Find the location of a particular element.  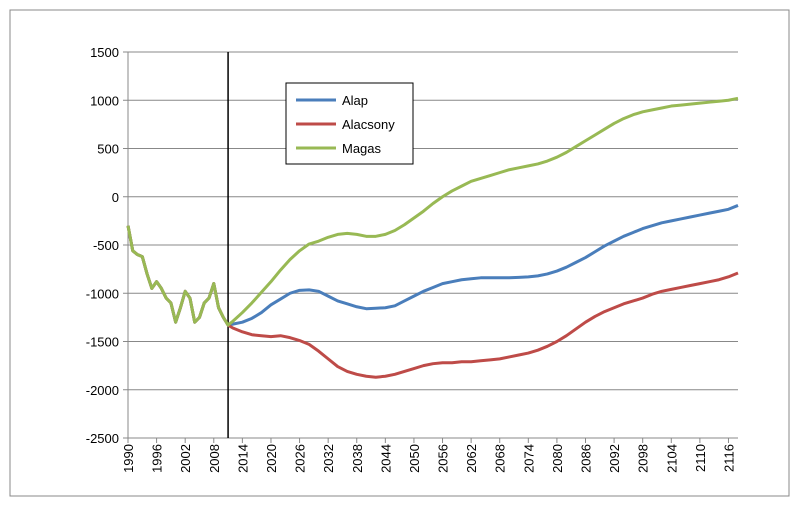

legend-label: Alacsony is located at coordinates (368, 124).